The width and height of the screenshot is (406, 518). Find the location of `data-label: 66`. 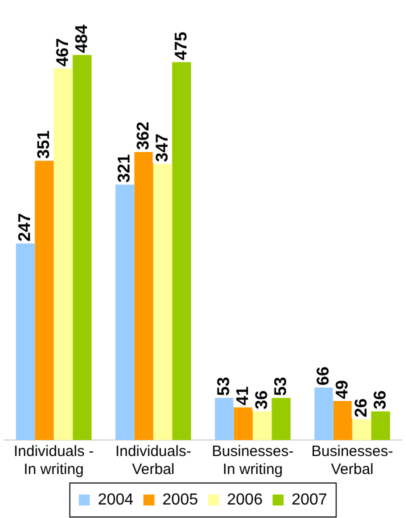

data-label: 66 is located at coordinates (323, 376).